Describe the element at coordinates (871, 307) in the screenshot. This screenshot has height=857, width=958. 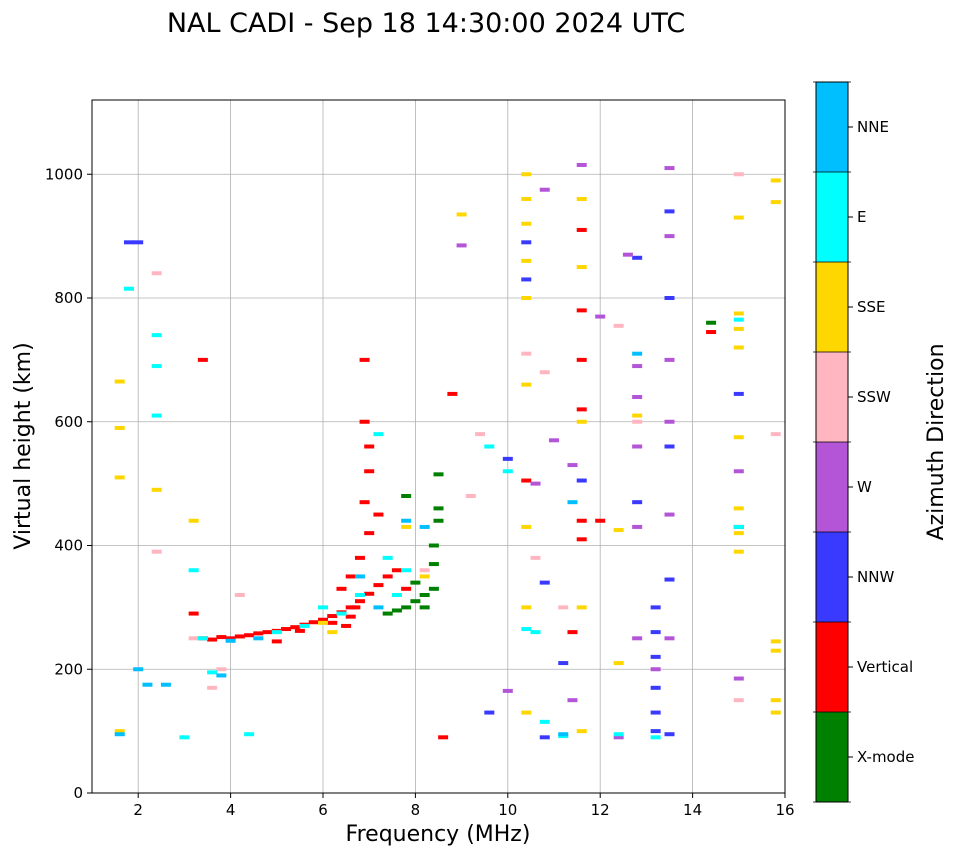
I see `colorbar-tick-label: SSE` at that location.